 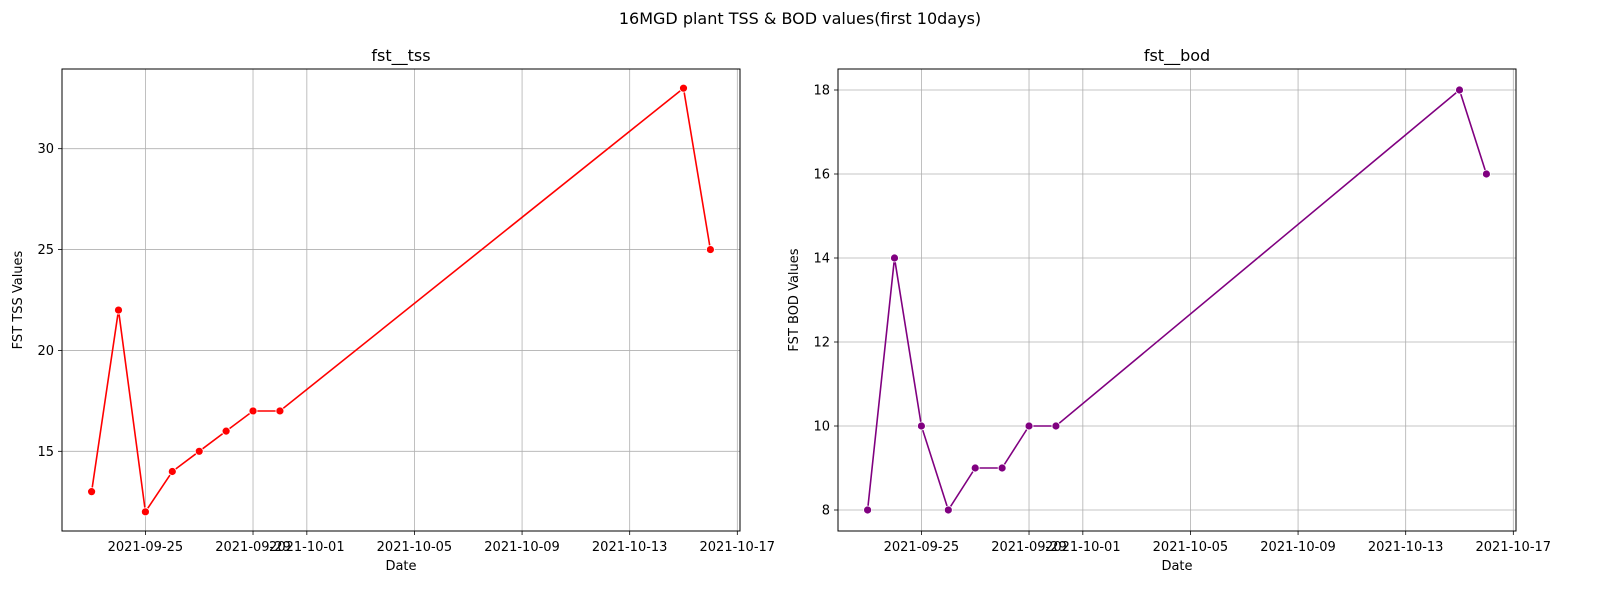 What do you see at coordinates (45, 149) in the screenshot?
I see `y-tick-label: 30` at bounding box center [45, 149].